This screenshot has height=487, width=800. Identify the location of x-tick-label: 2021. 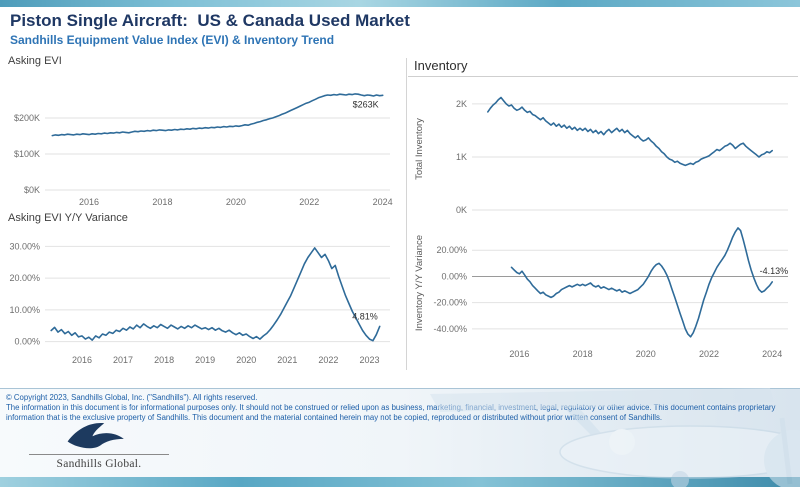
(287, 360).